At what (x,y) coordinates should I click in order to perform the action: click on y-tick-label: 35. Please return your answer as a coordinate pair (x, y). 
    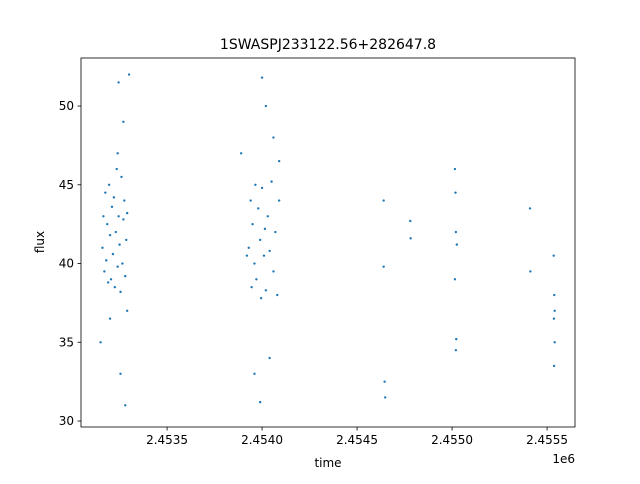
    Looking at the image, I should click on (66, 342).